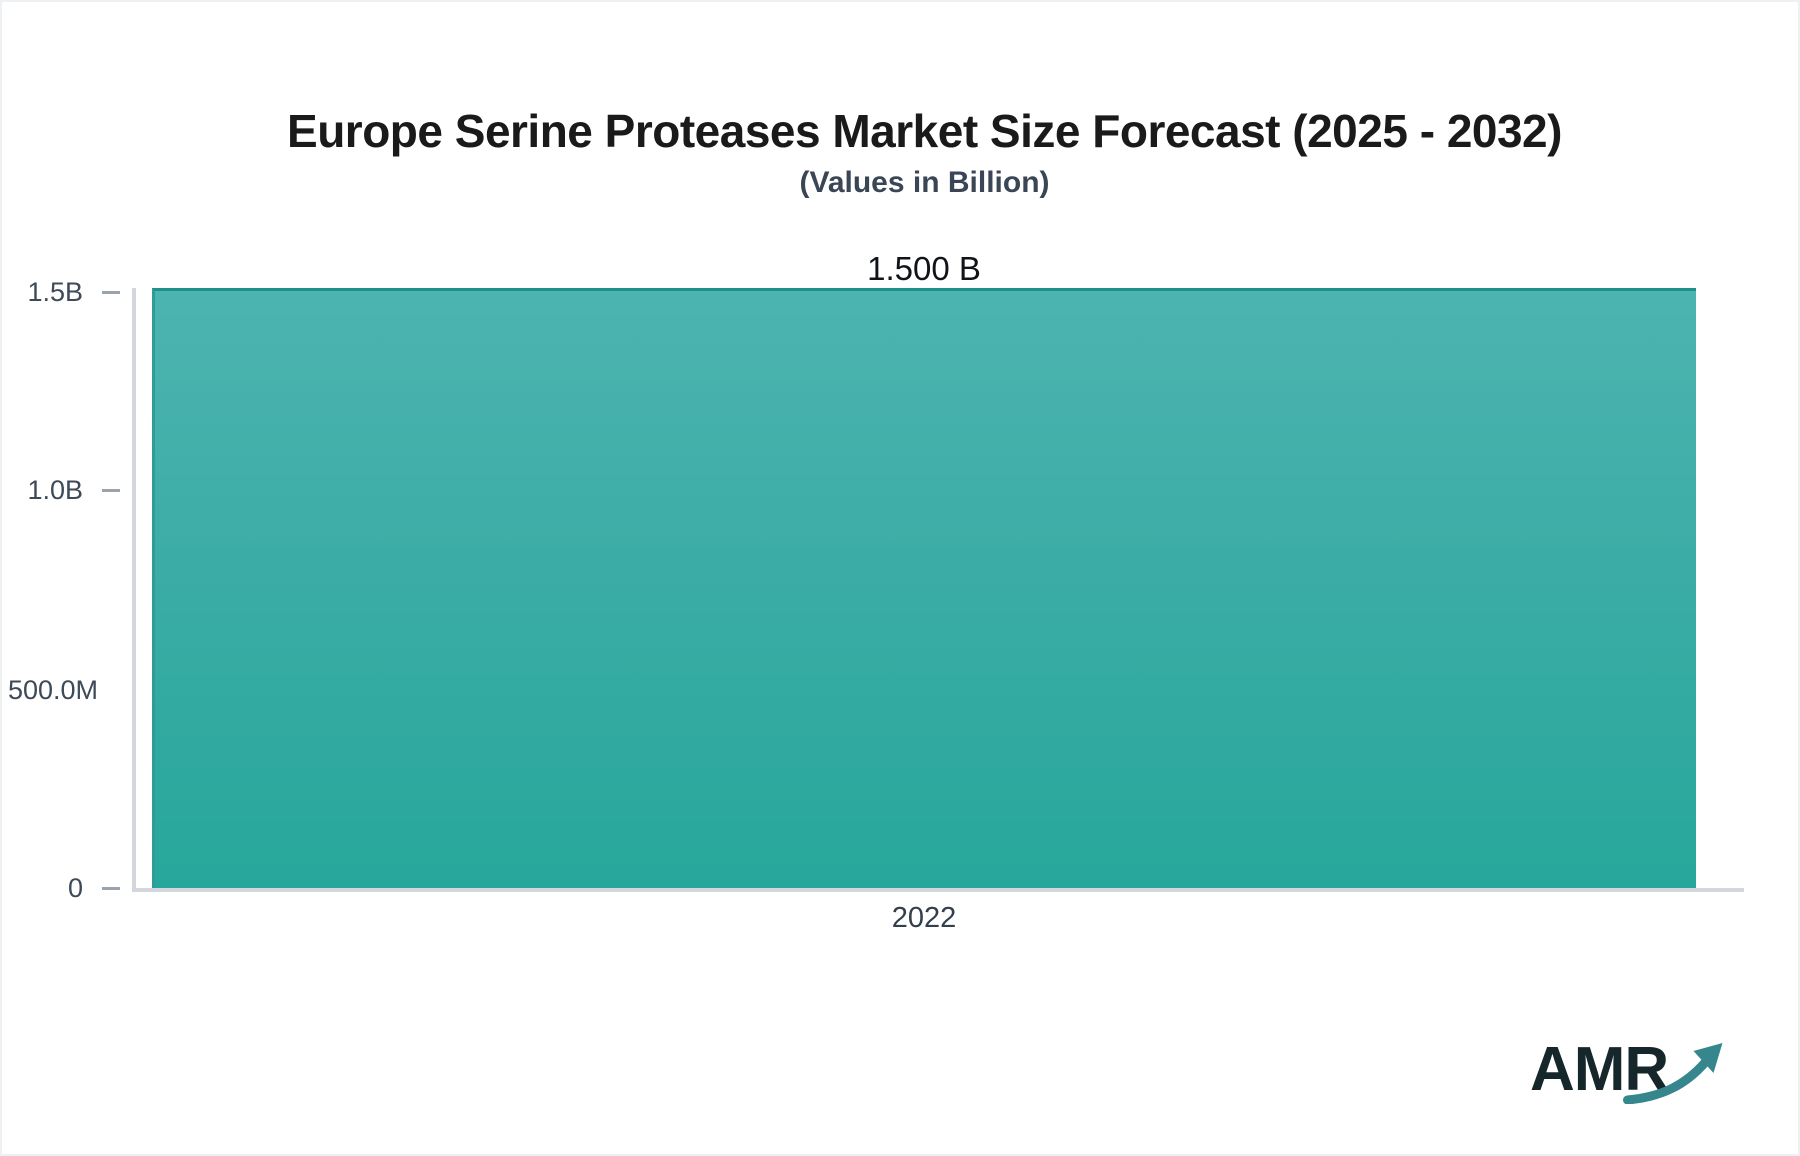 The width and height of the screenshot is (1800, 1156). I want to click on bar-value-label: 1.500 B, so click(924, 268).